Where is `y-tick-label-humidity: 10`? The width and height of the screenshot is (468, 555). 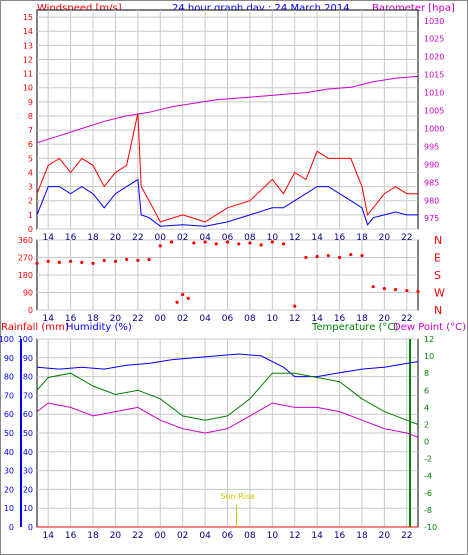 y-tick-label-humidity: 10 is located at coordinates (28, 508).